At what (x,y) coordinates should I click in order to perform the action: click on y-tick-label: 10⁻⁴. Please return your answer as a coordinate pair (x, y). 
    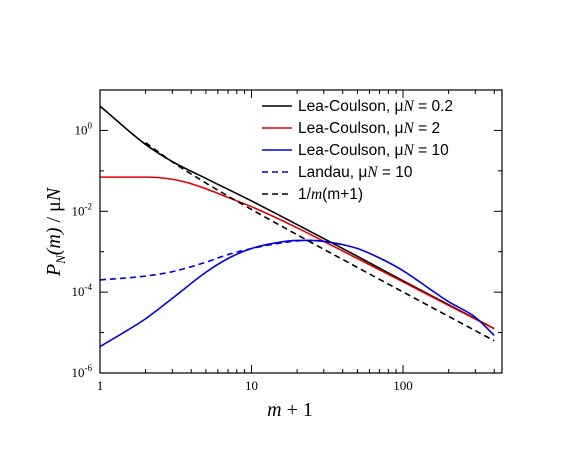
    Looking at the image, I should click on (82, 290).